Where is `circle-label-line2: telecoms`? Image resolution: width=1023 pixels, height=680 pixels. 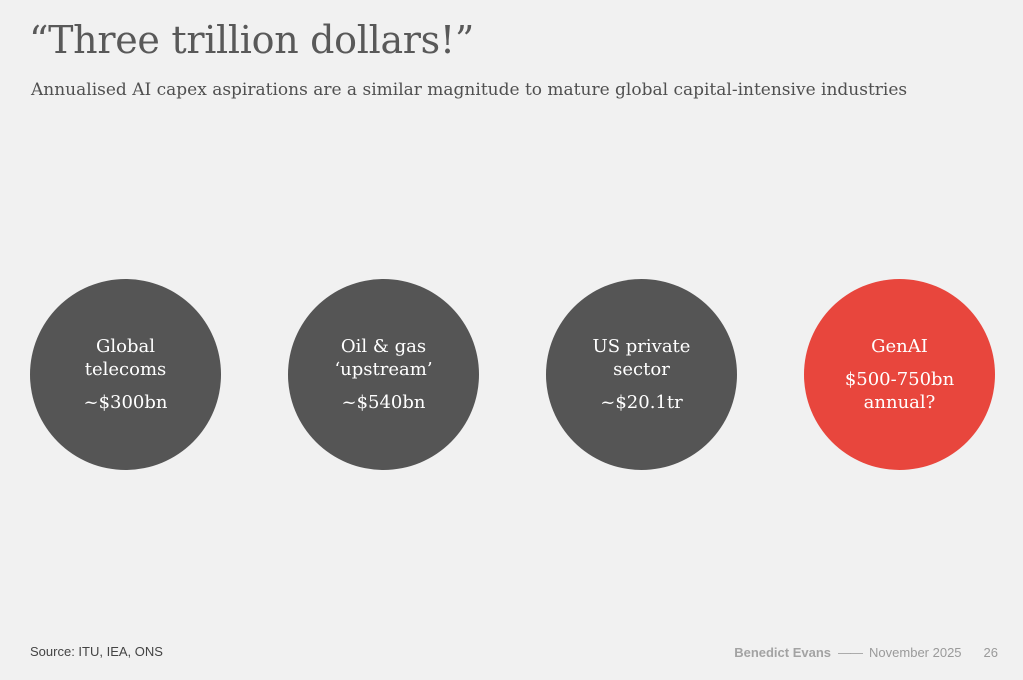
circle-label-line2: telecoms is located at coordinates (125, 369).